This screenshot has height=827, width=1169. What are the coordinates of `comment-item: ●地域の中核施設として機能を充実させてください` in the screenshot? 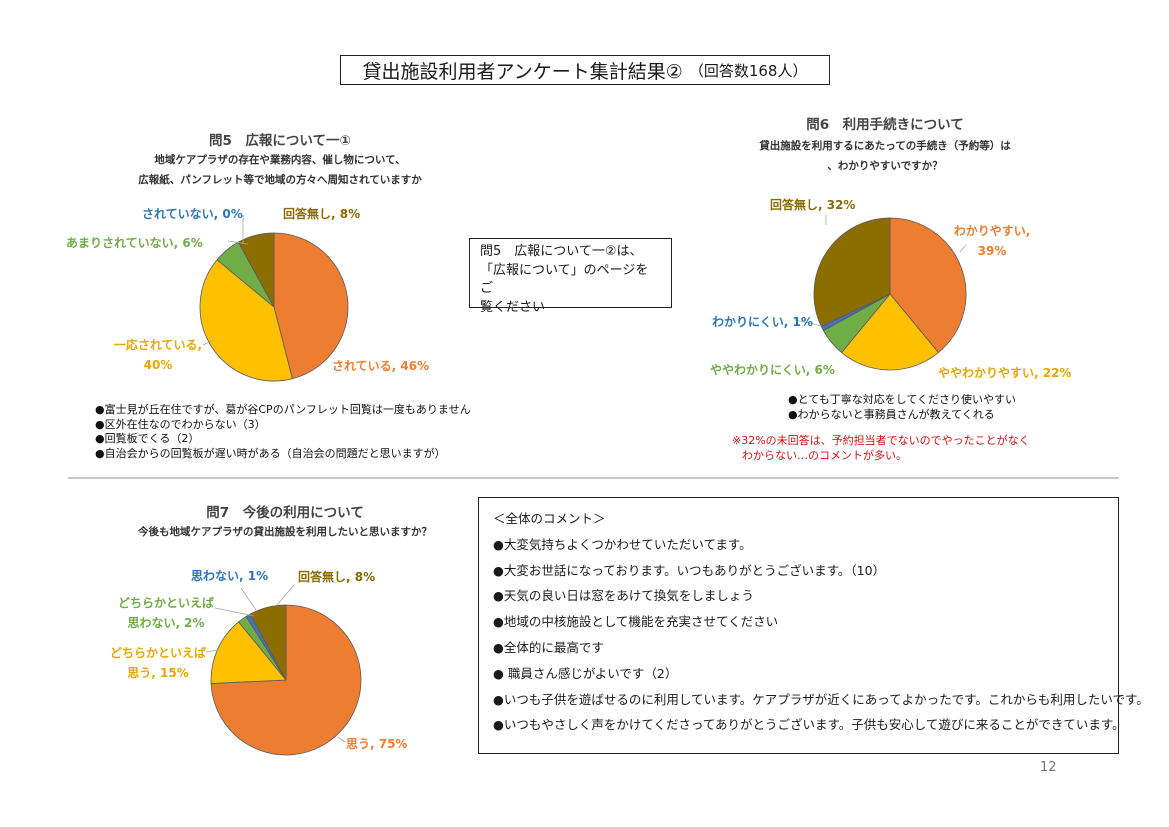 It's located at (636, 622).